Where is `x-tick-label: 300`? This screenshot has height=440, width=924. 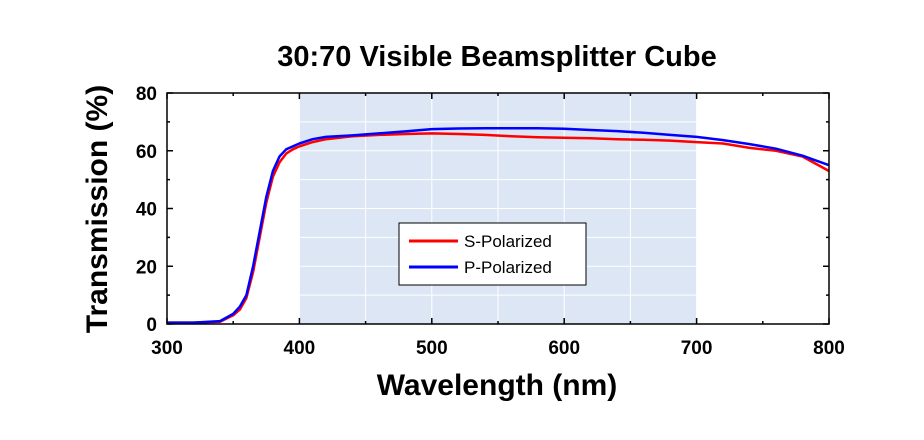
x-tick-label: 300 is located at coordinates (167, 348).